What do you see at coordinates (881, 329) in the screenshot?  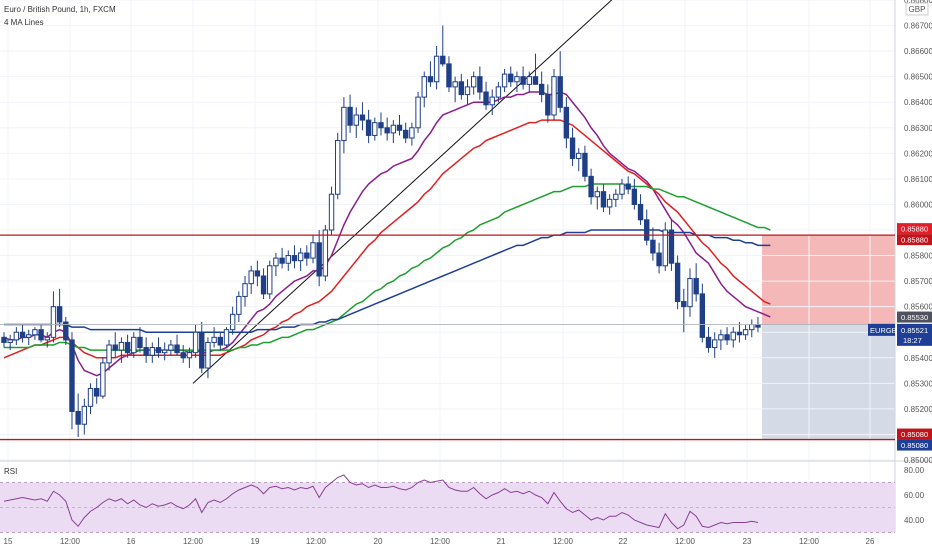 I see `symbol-tag-bg` at bounding box center [881, 329].